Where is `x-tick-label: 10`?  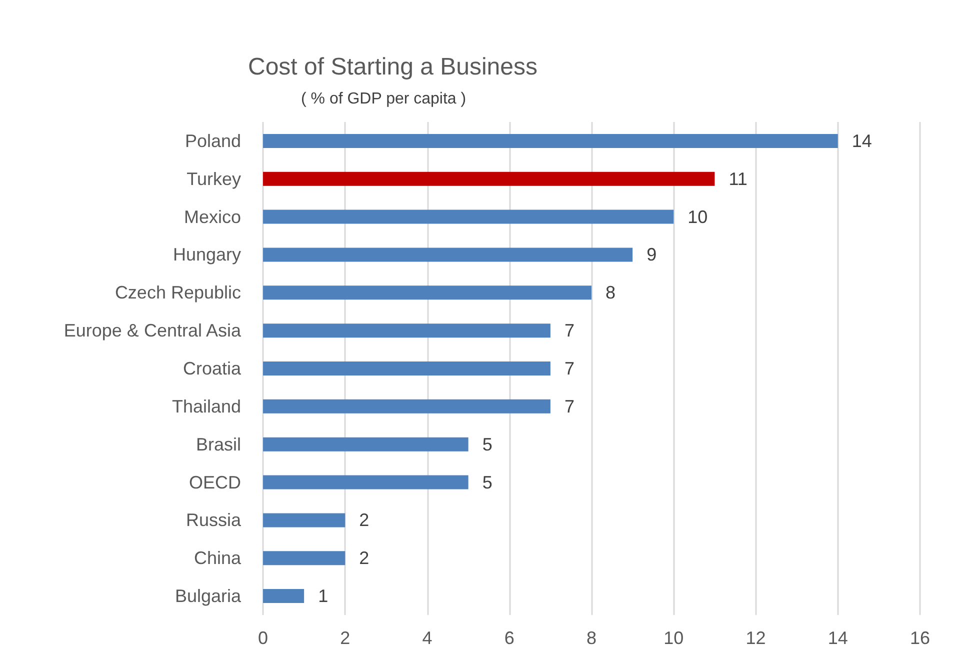
x-tick-label: 10 is located at coordinates (674, 638).